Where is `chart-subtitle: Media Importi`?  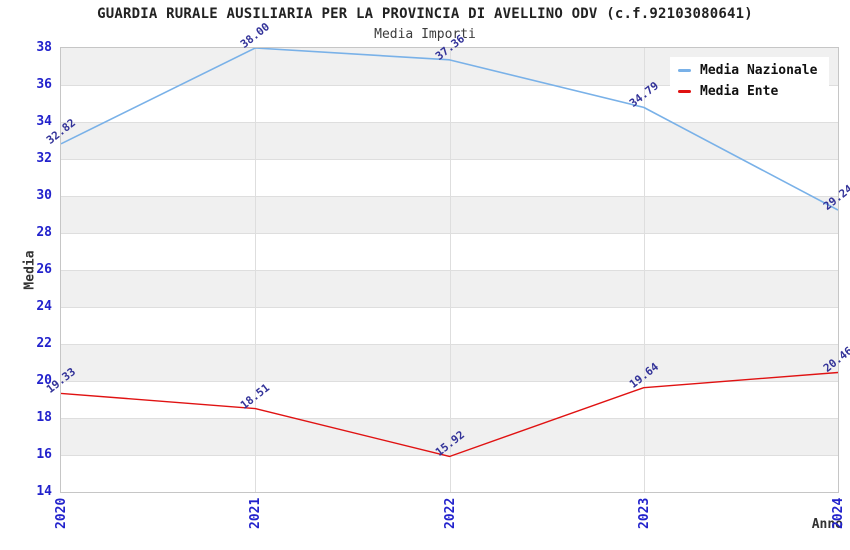
chart-subtitle: Media Importi is located at coordinates (425, 34).